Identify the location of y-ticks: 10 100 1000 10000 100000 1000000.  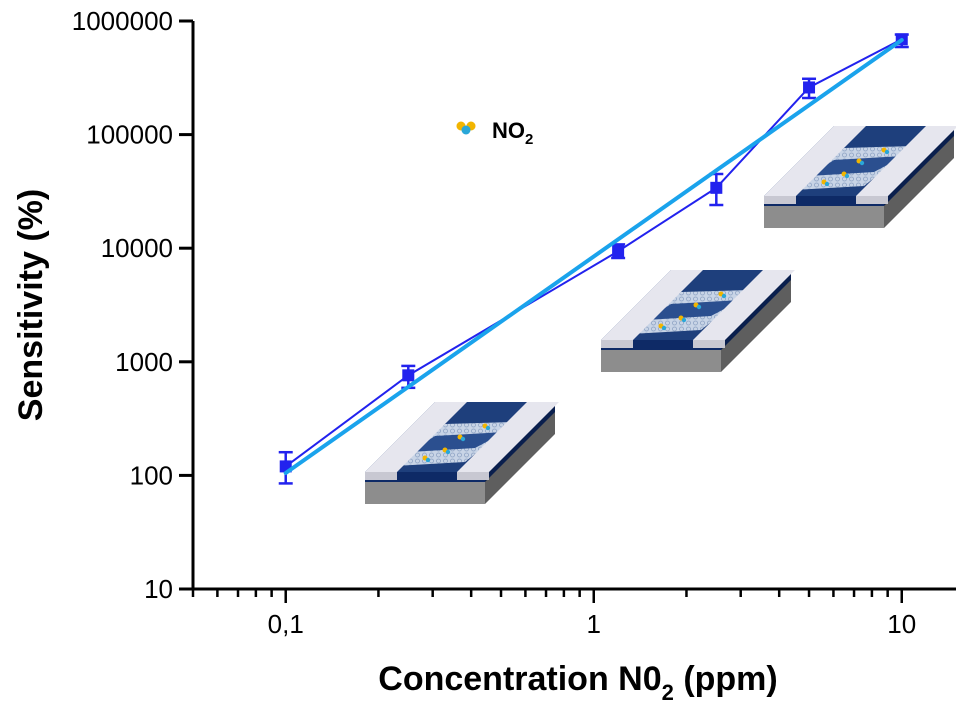
(132, 305).